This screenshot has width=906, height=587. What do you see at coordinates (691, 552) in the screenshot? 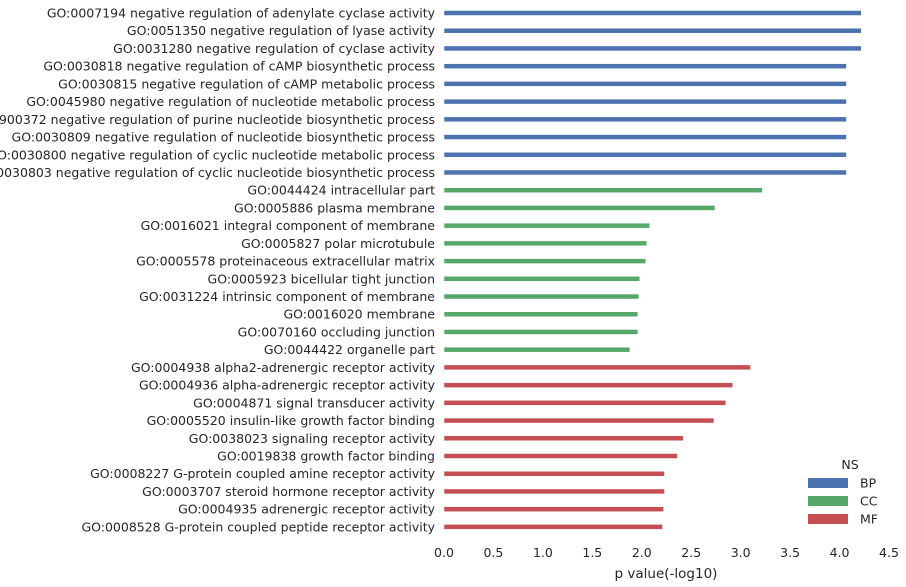
I see `x-tick-label: 2.5` at bounding box center [691, 552].